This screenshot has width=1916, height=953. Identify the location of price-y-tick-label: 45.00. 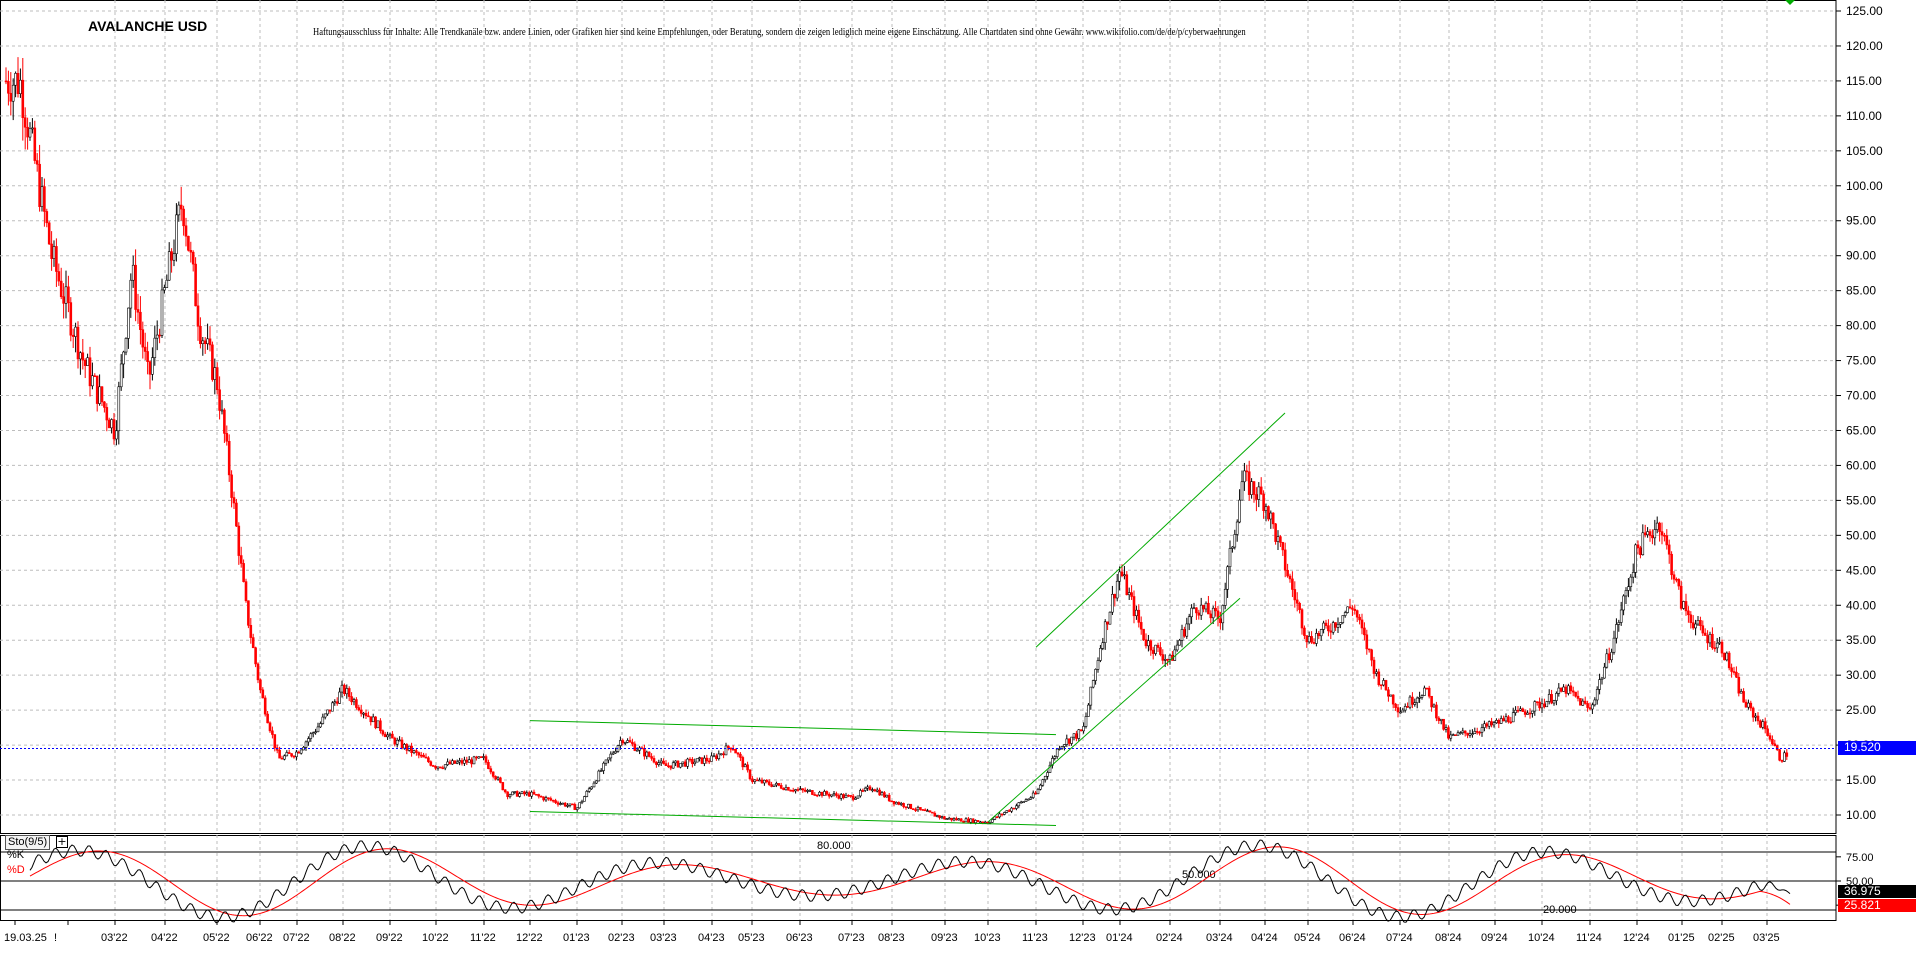
(1861, 570).